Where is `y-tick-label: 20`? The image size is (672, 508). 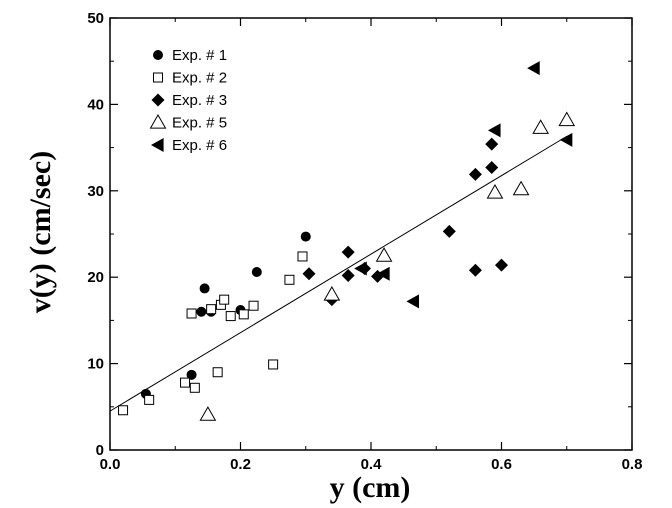
y-tick-label: 20 is located at coordinates (95, 277).